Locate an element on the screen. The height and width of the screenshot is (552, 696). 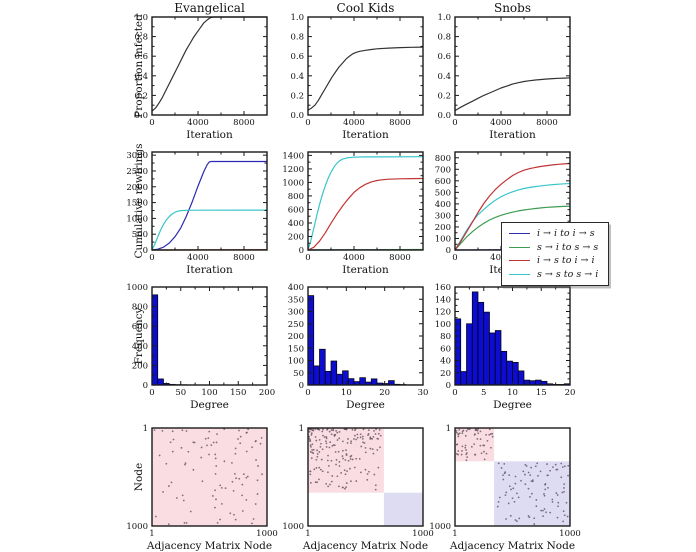
plot-coolkids-adjacency-matrix: 1 1000 1 1000 Adjacency Matrix Node is located at coordinates (349, 482).